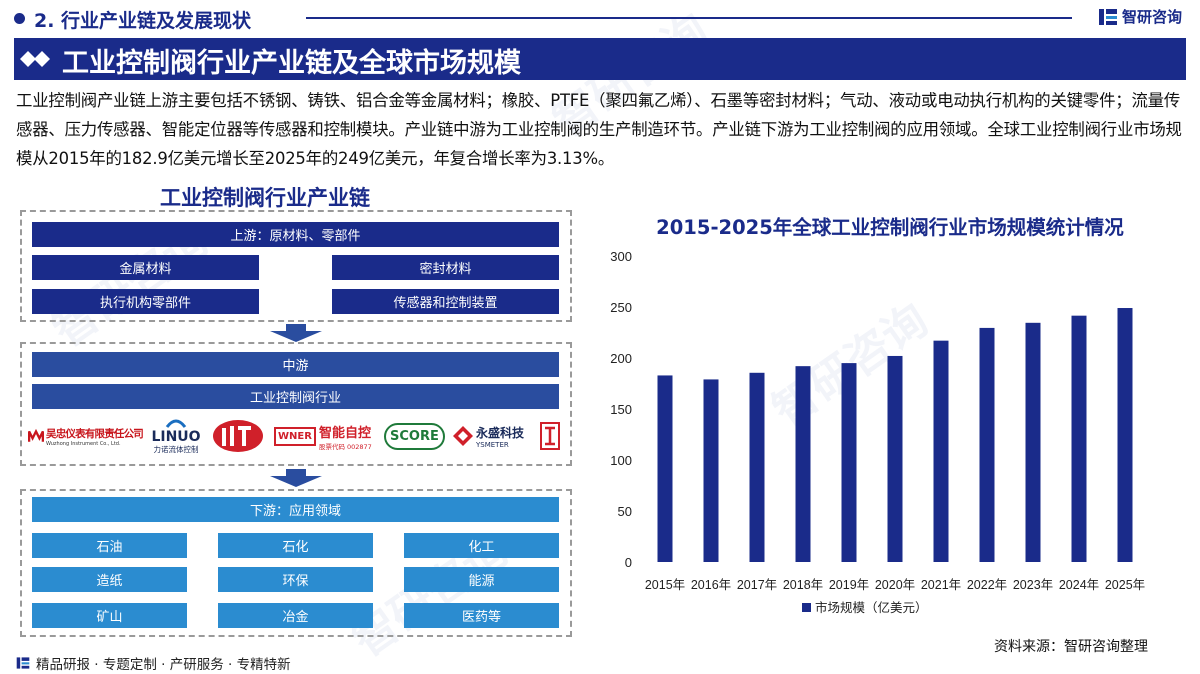 The image size is (1200, 674). What do you see at coordinates (689, 18) in the screenshot?
I see `section-divider` at bounding box center [689, 18].